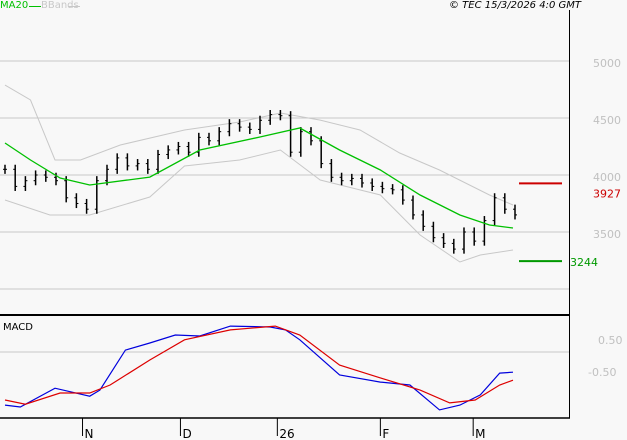  I want to click on x-tick-label: N, so click(89, 433).